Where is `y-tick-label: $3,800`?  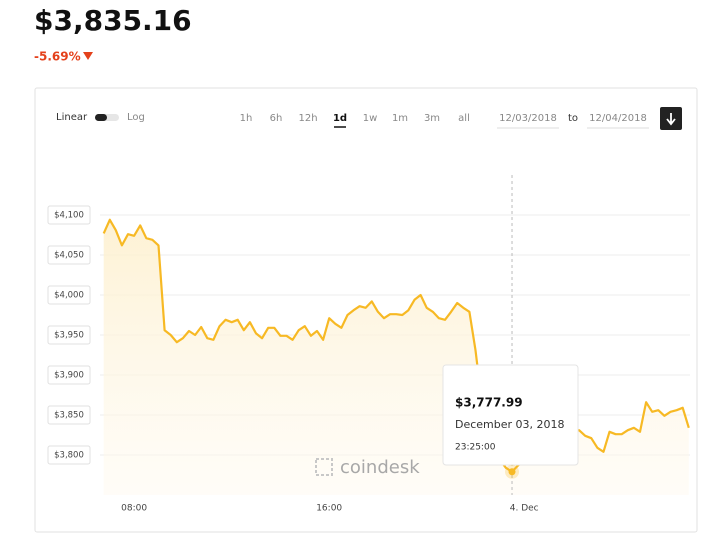
y-tick-label: $3,800 is located at coordinates (69, 456).